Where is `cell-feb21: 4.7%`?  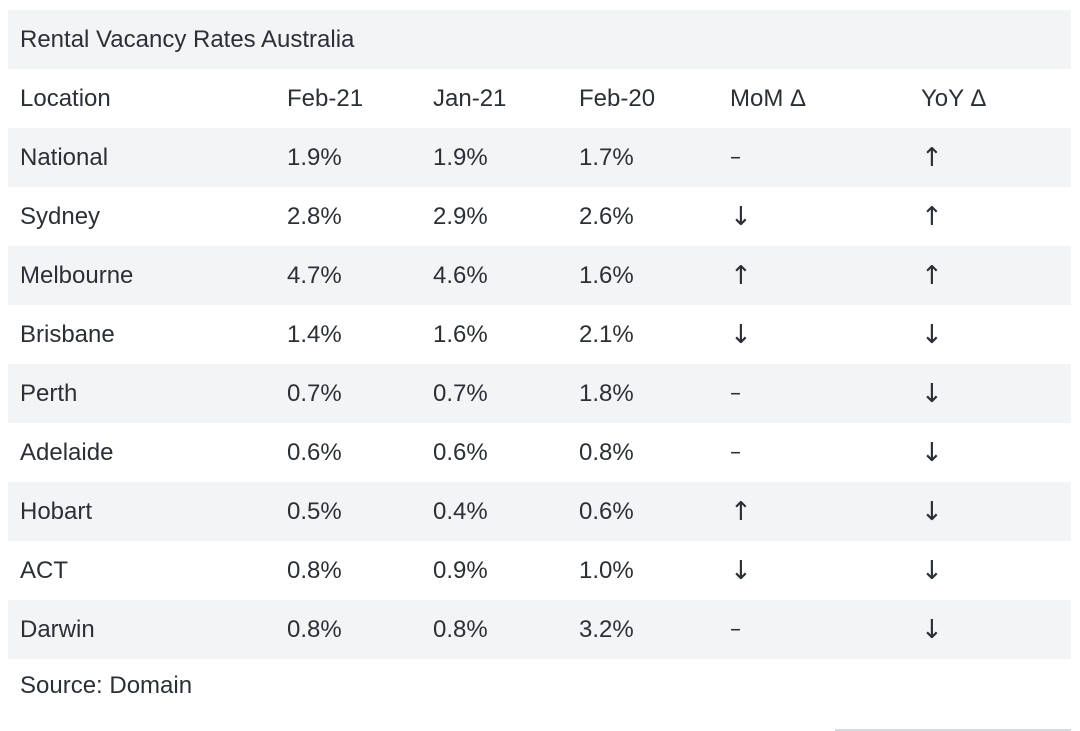 cell-feb21: 4.7% is located at coordinates (314, 275).